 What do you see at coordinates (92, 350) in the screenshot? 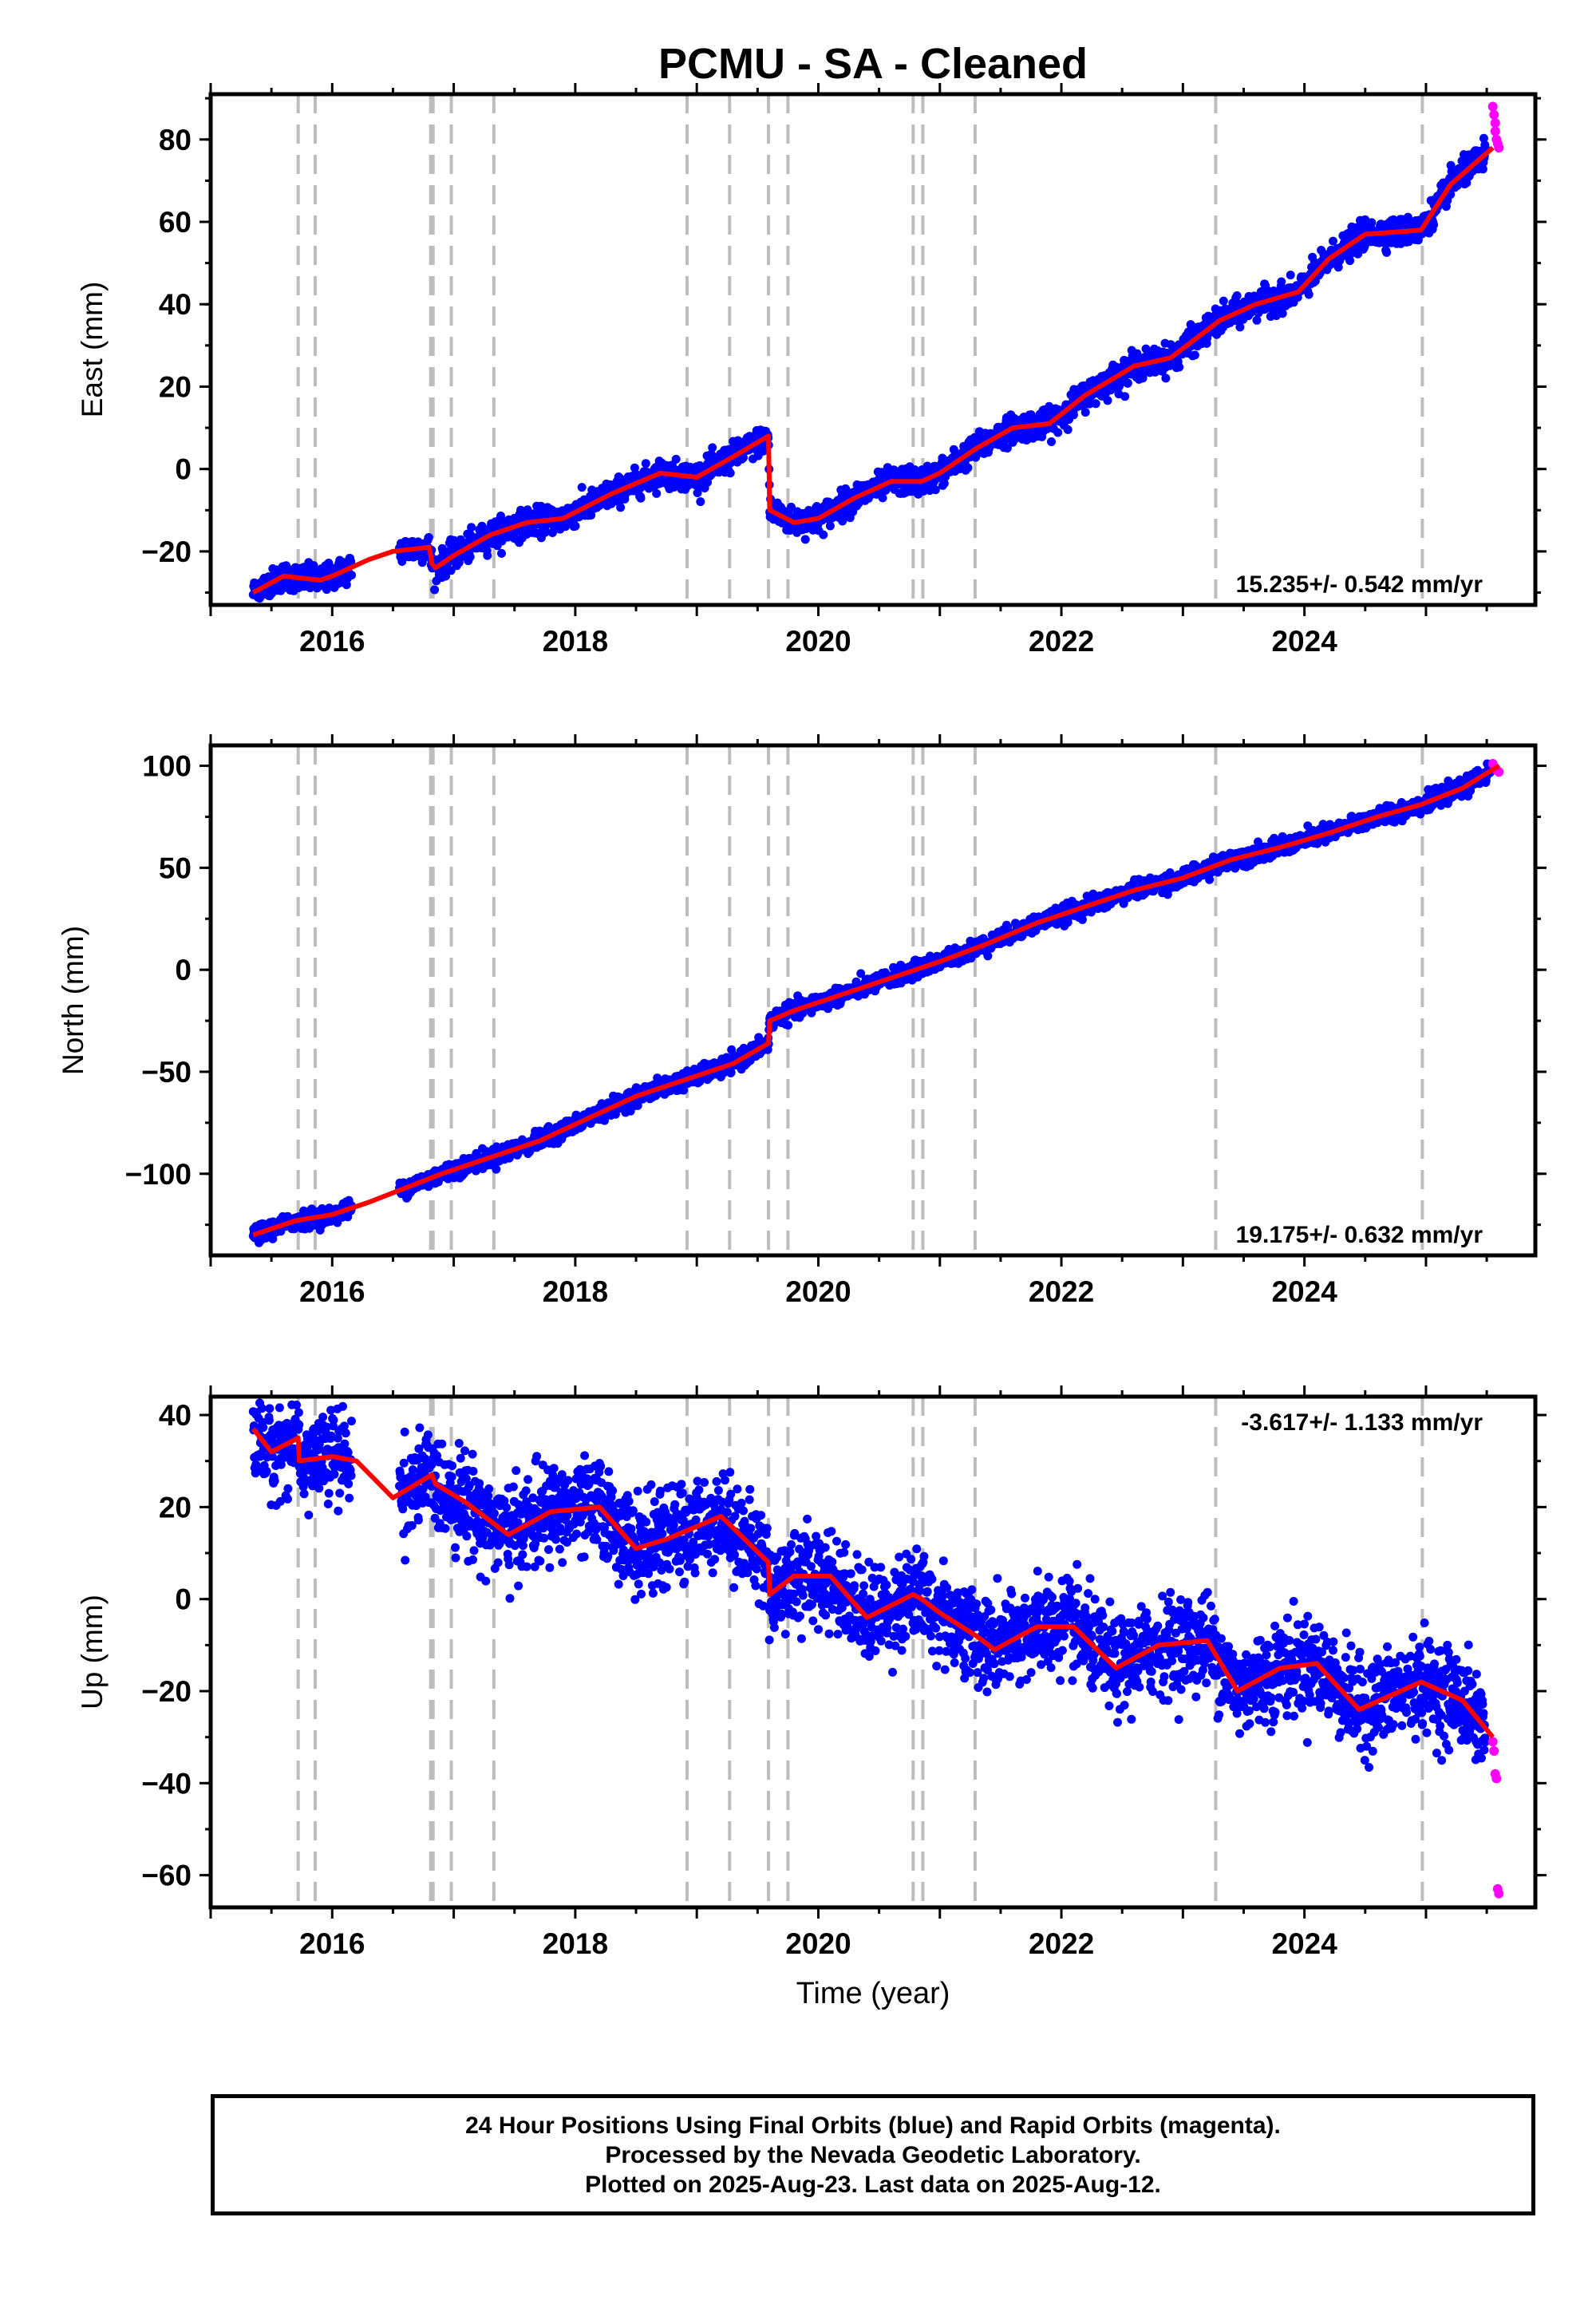
I see `y-axis-label: East (mm)` at bounding box center [92, 350].